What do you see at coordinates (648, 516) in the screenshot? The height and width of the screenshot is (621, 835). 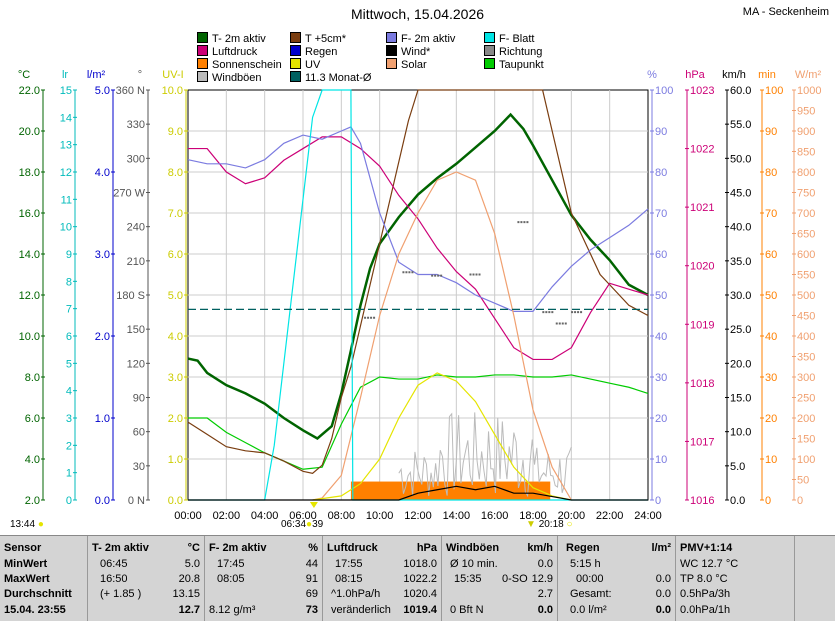 I see `x-tick-label: 24:00` at bounding box center [648, 516].